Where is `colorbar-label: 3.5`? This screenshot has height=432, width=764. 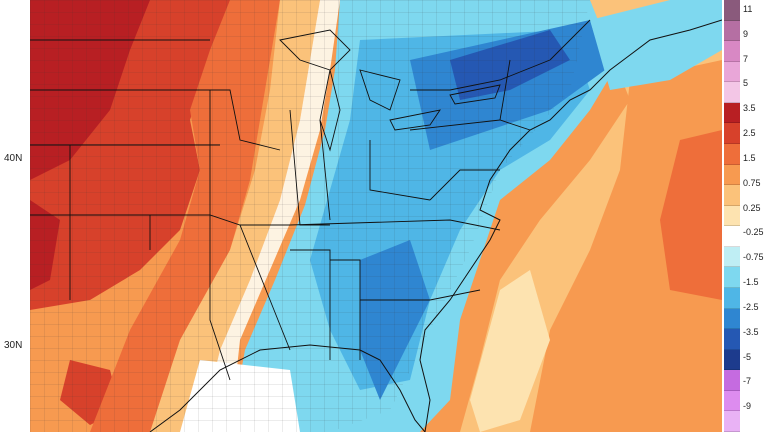
colorbar-label: 3.5 is located at coordinates (749, 108).